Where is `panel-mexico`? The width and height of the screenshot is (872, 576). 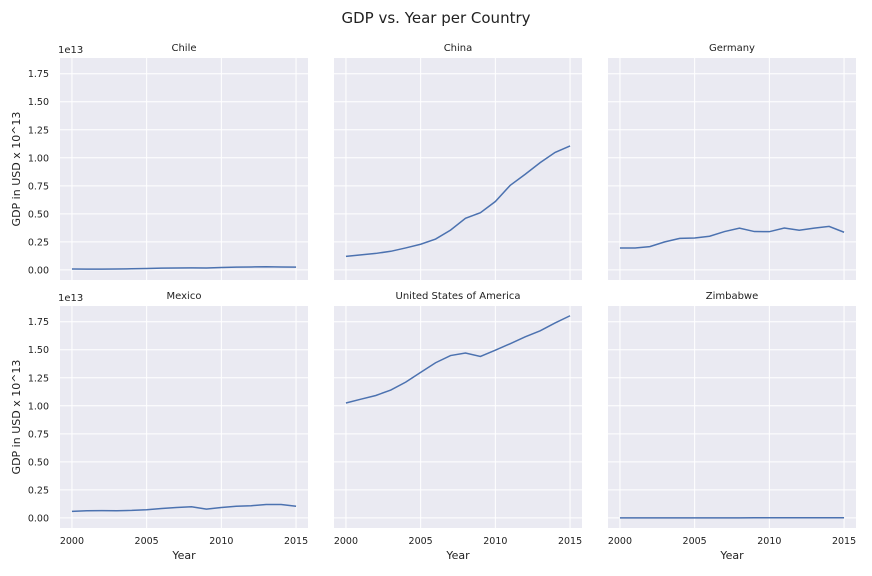
panel-mexico is located at coordinates (184, 417).